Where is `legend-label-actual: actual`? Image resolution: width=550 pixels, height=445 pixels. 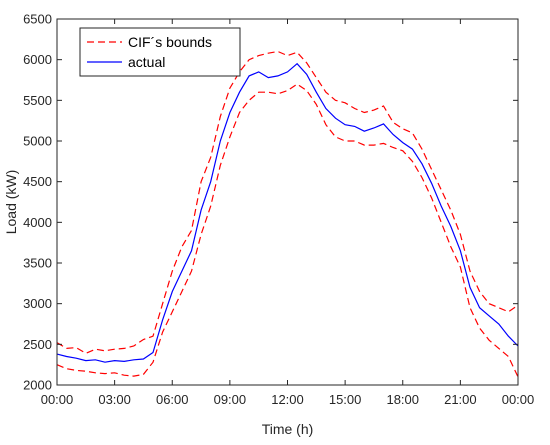
legend-label-actual: actual is located at coordinates (146, 62).